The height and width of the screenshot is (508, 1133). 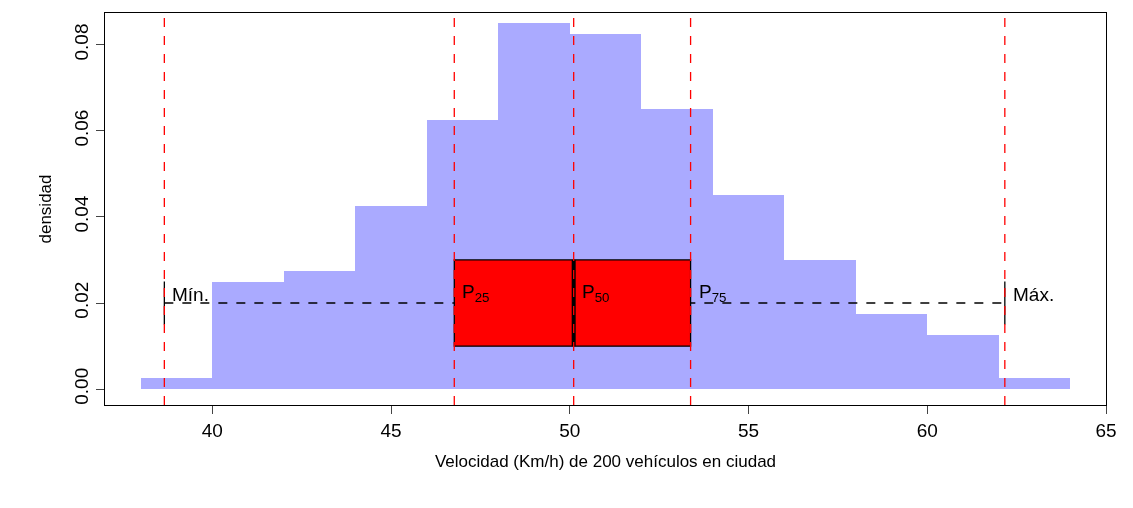 I want to click on annotation: P$_{50}$, so click(x=596, y=293).